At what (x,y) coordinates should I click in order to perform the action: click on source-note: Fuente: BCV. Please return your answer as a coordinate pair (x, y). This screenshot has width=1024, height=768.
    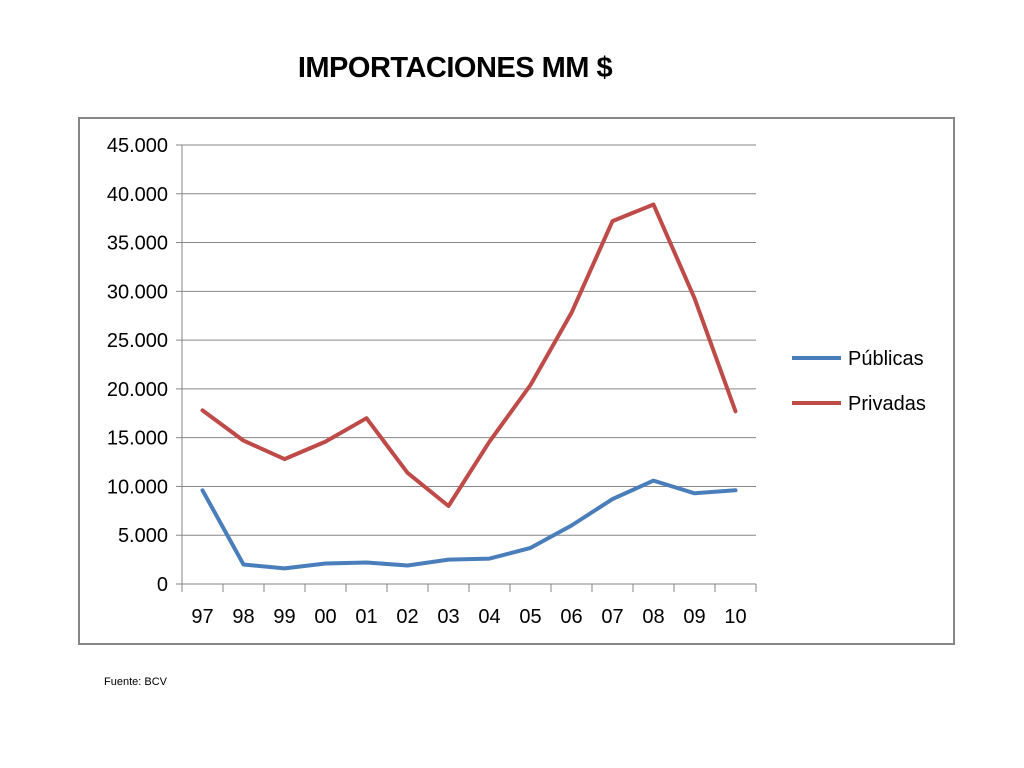
    Looking at the image, I should click on (135, 682).